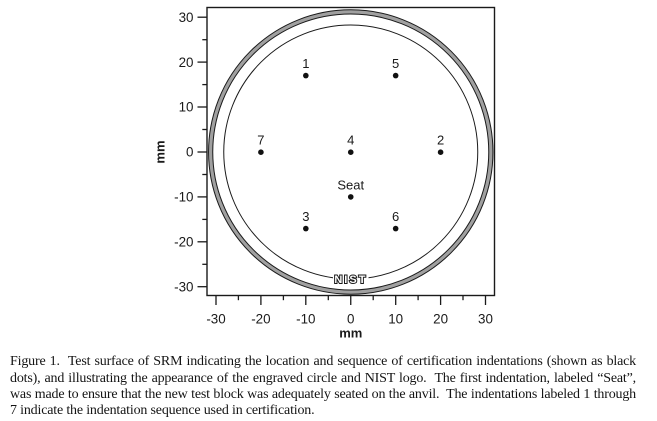 The height and width of the screenshot is (421, 657). I want to click on svg-text: 2, so click(440, 140).